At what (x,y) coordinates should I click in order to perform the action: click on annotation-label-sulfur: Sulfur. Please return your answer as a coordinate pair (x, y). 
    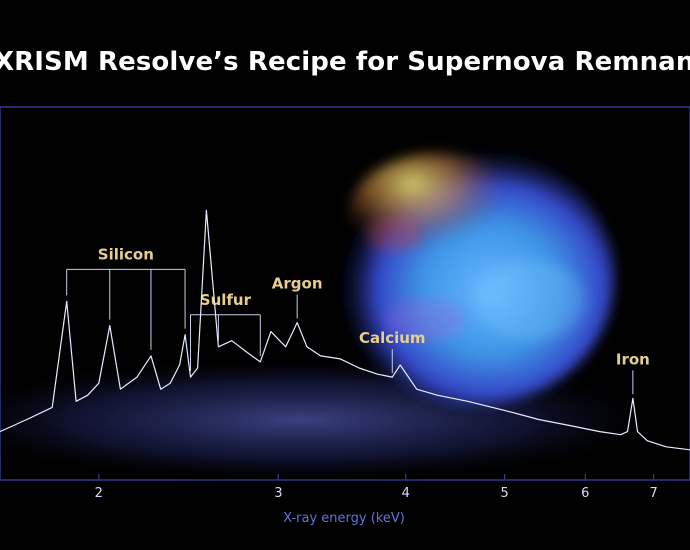
    Looking at the image, I should click on (226, 300).